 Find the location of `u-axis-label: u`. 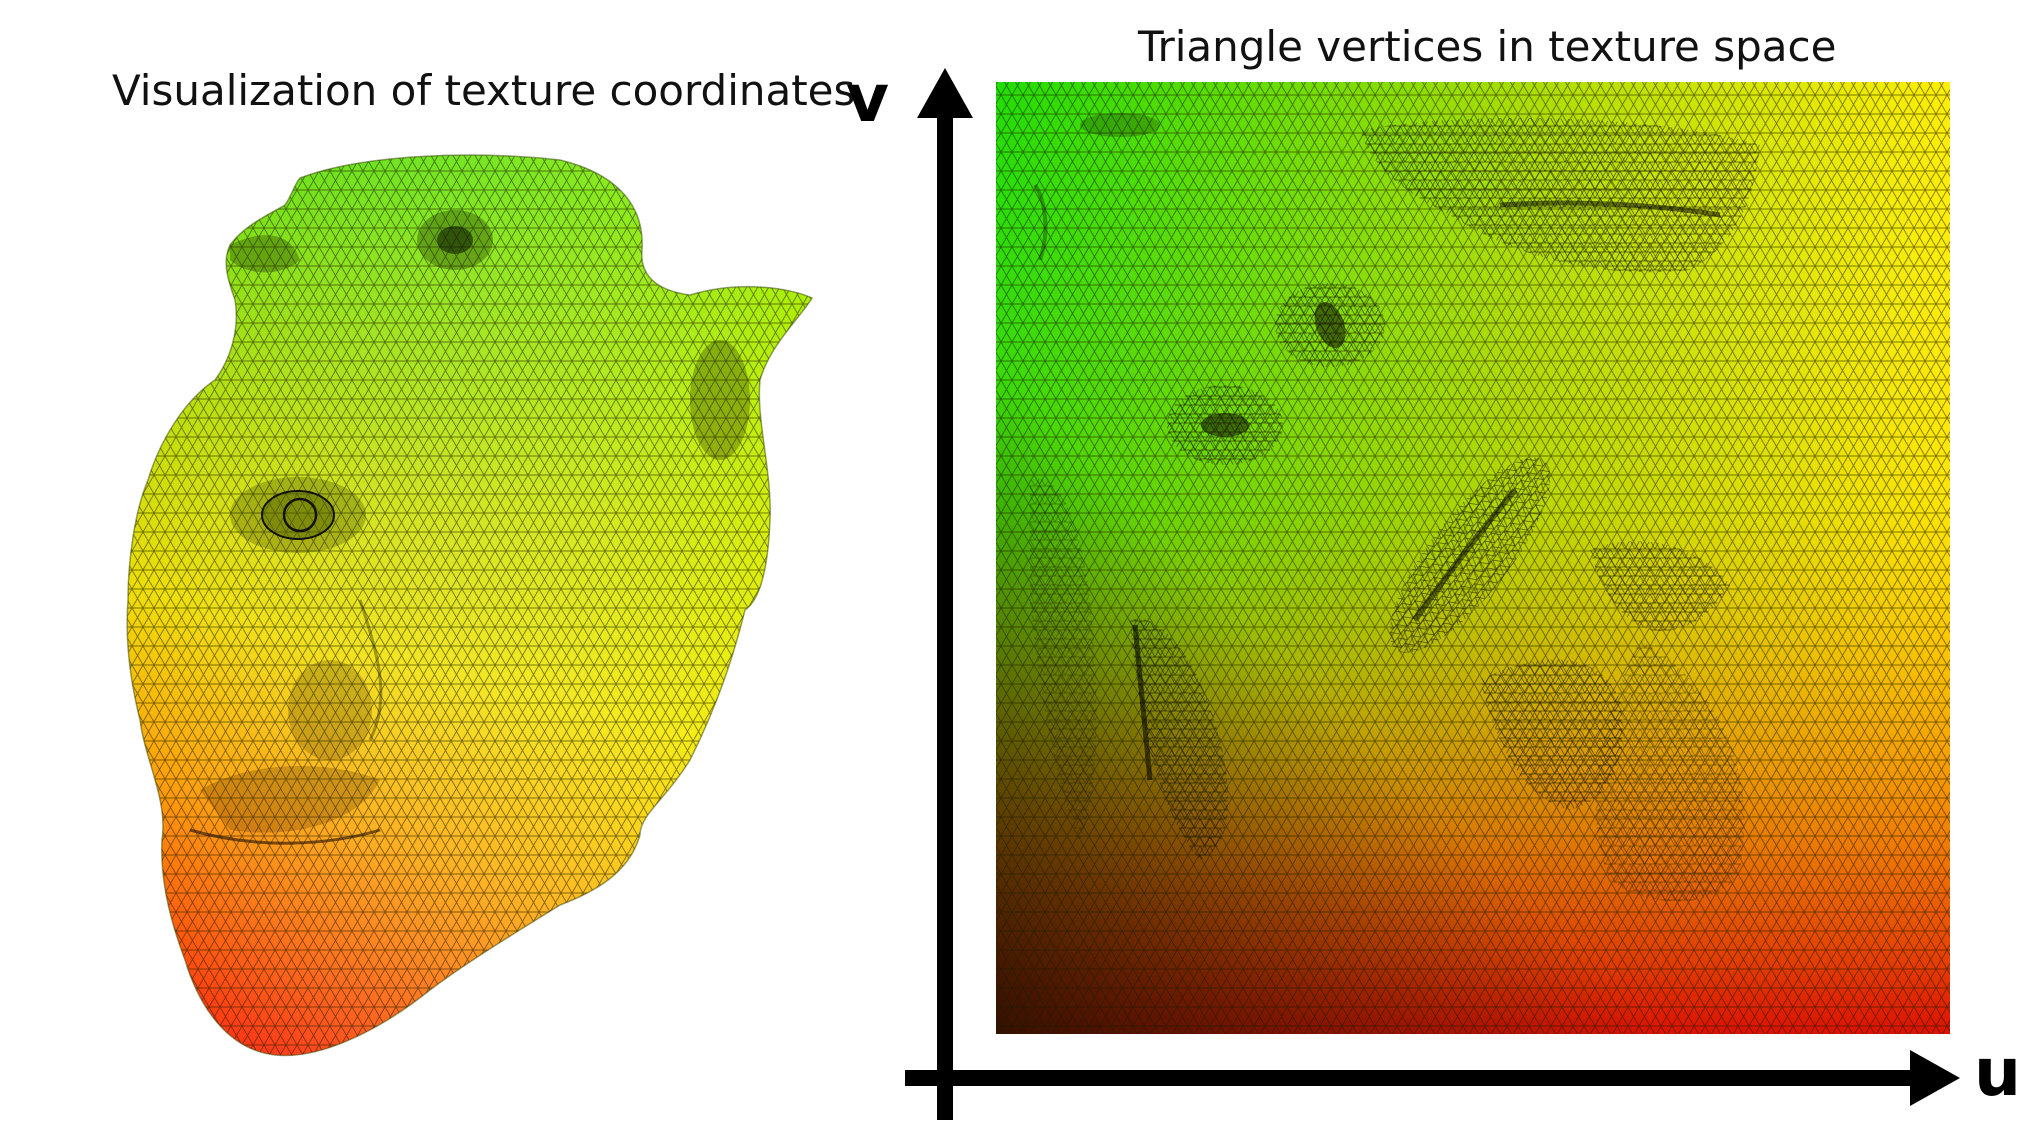

u-axis-label: u is located at coordinates (1997, 1072).